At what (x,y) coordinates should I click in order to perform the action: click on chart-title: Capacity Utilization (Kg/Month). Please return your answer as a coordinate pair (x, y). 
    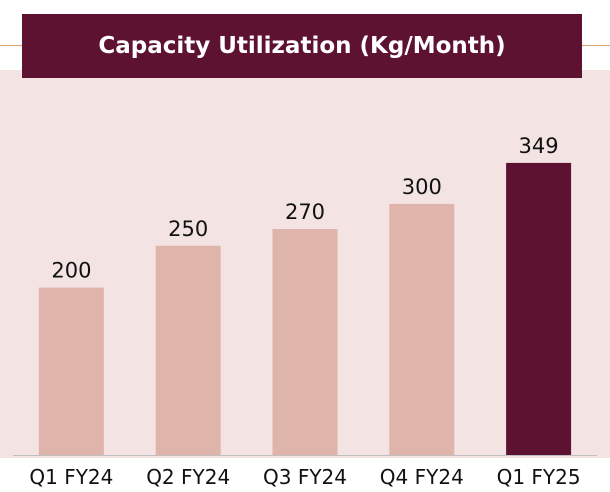
    Looking at the image, I should click on (302, 46).